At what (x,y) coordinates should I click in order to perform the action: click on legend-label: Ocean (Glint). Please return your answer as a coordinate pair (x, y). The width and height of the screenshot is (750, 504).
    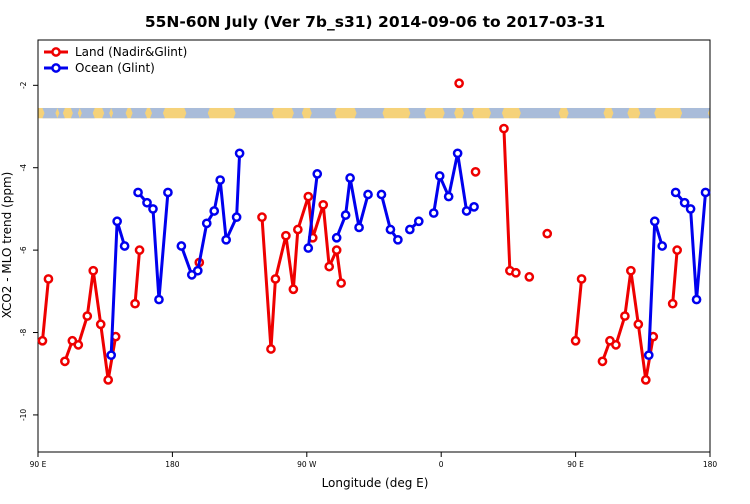
    Looking at the image, I should click on (115, 68).